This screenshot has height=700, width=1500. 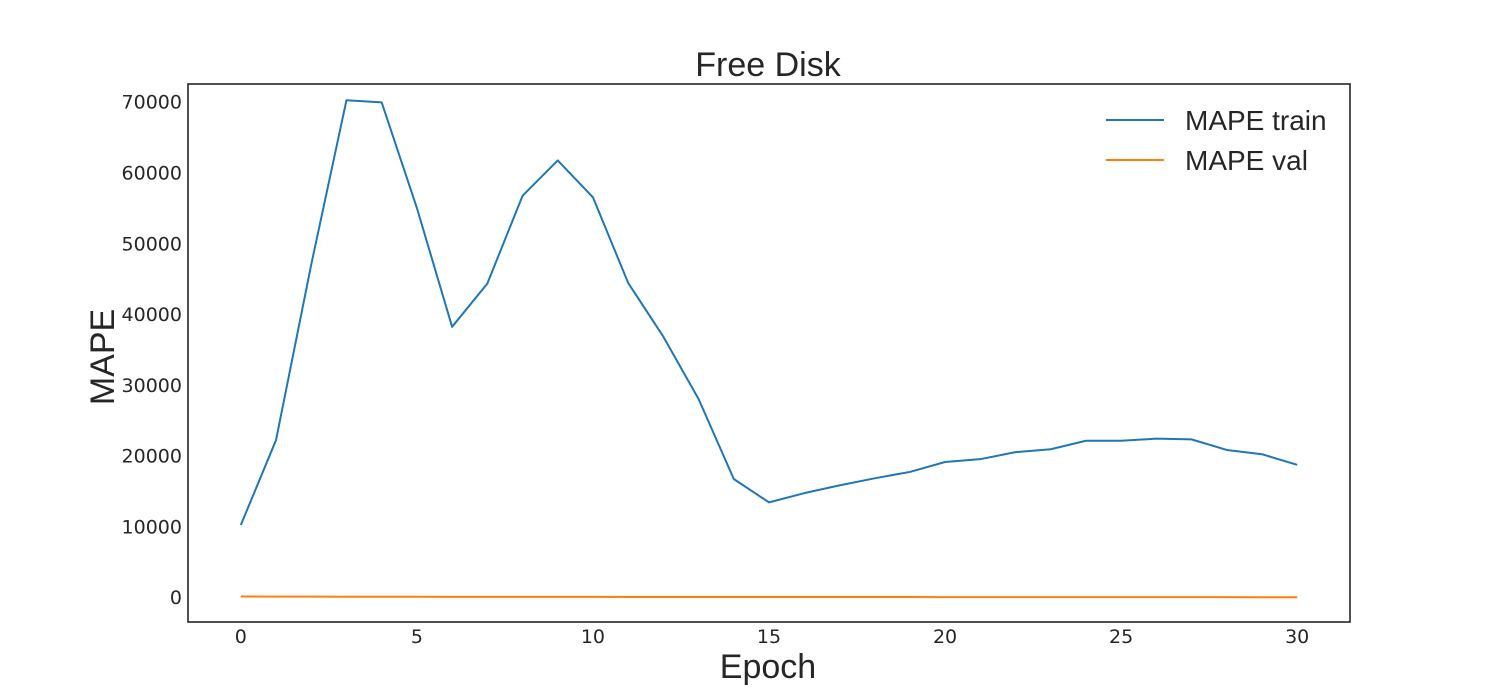 I want to click on x-axis: 0 5 10 15 20 25 30, so click(x=772, y=637).